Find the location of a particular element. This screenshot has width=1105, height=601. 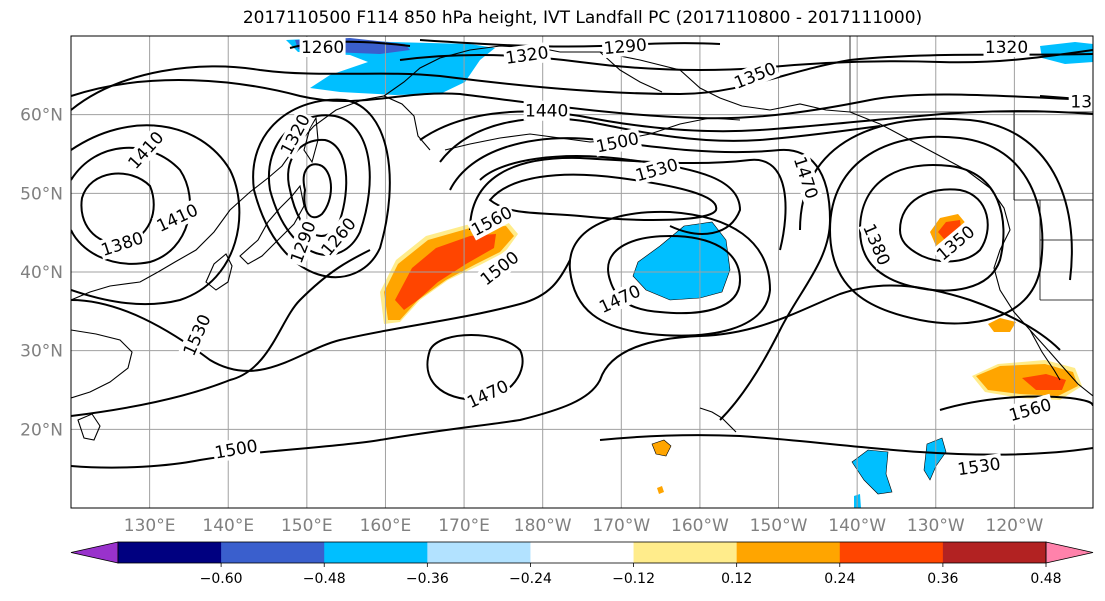

aleutian-islands is located at coordinates (592, 134).